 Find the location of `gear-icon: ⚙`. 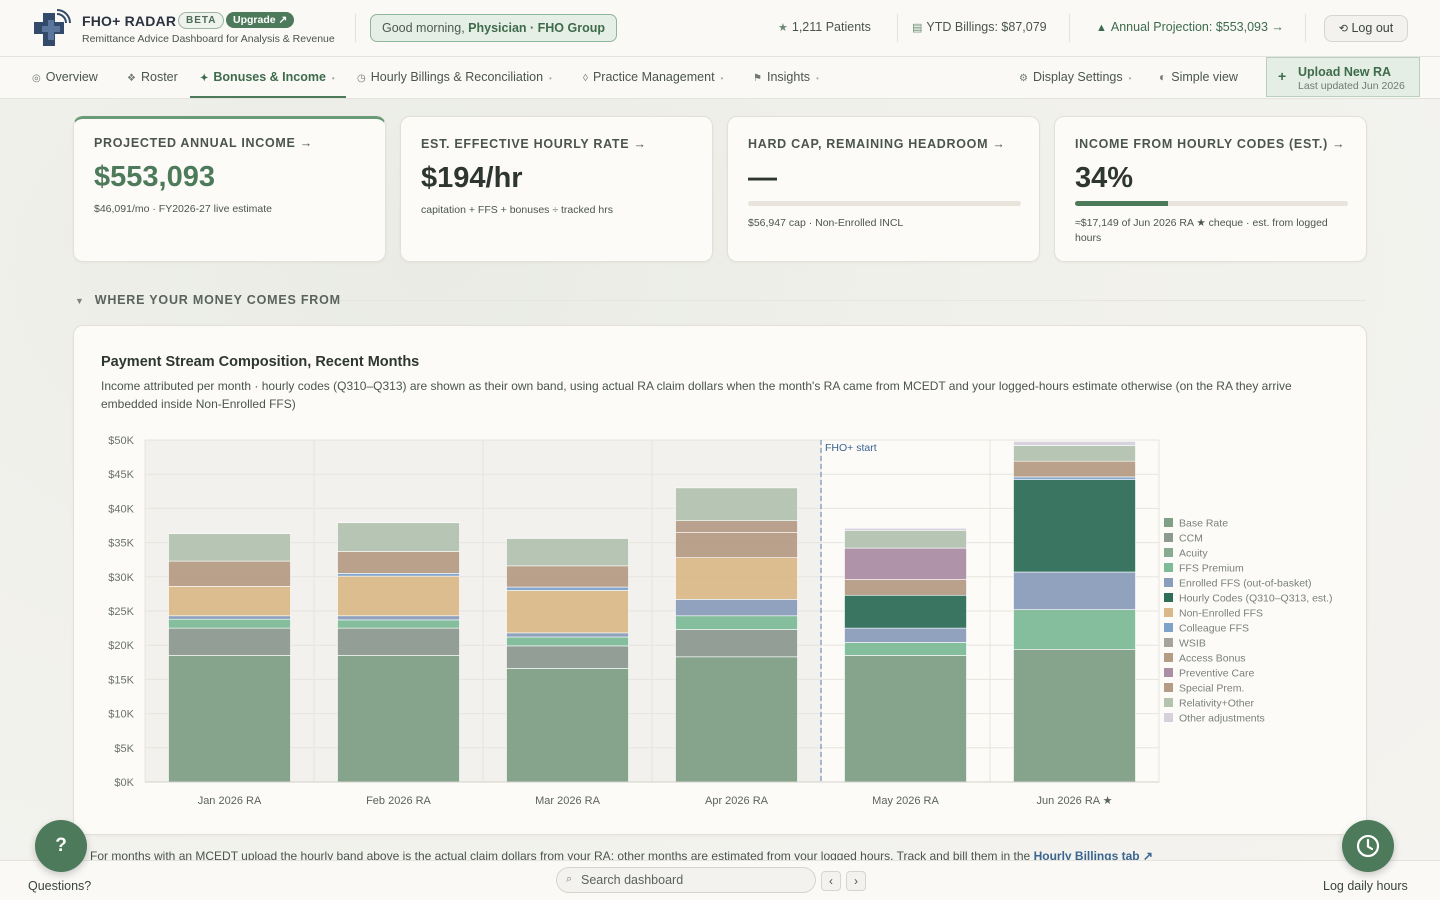

gear-icon: ⚙ is located at coordinates (1023, 78).